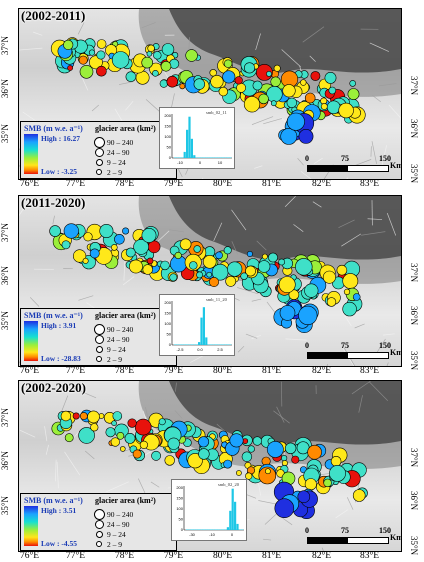 The width and height of the screenshot is (424, 562). I want to click on area-class-label: 90 – 240, so click(120, 514).